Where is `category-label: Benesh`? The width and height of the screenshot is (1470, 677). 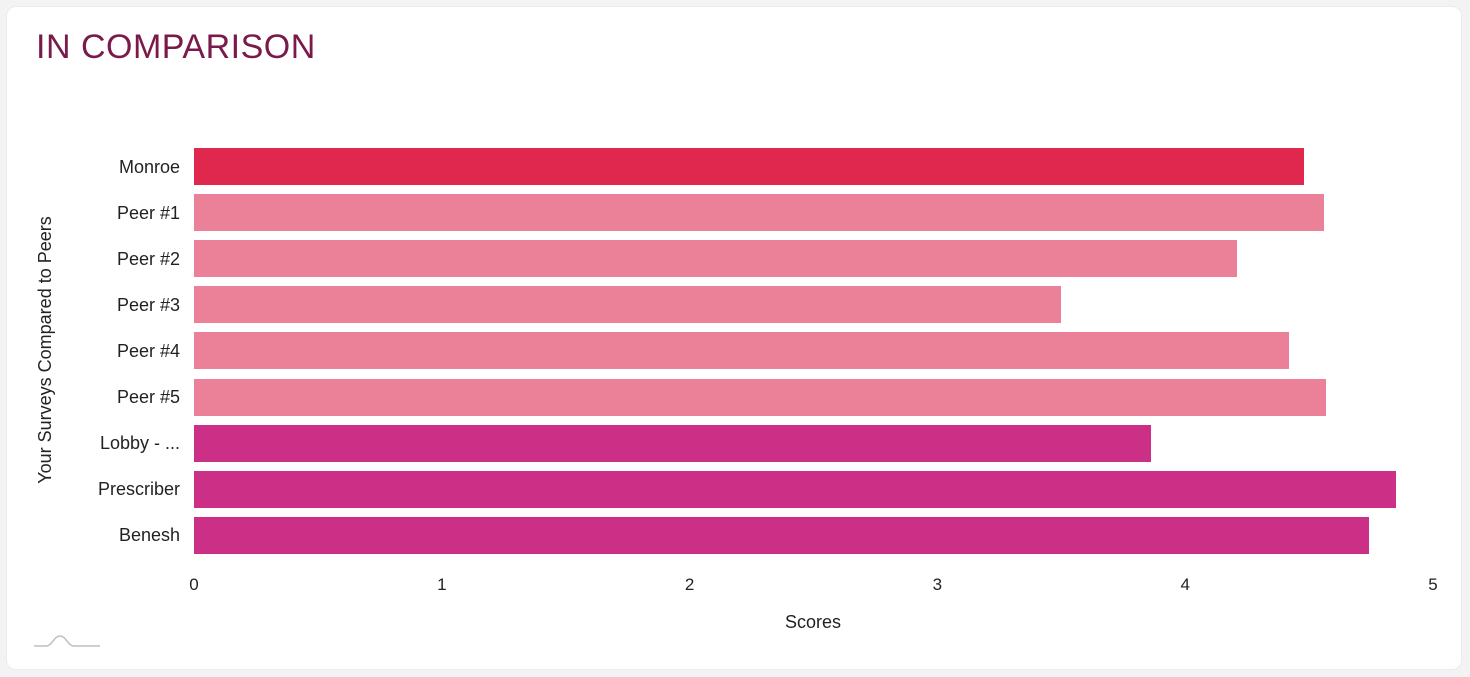
category-label: Benesh is located at coordinates (149, 535).